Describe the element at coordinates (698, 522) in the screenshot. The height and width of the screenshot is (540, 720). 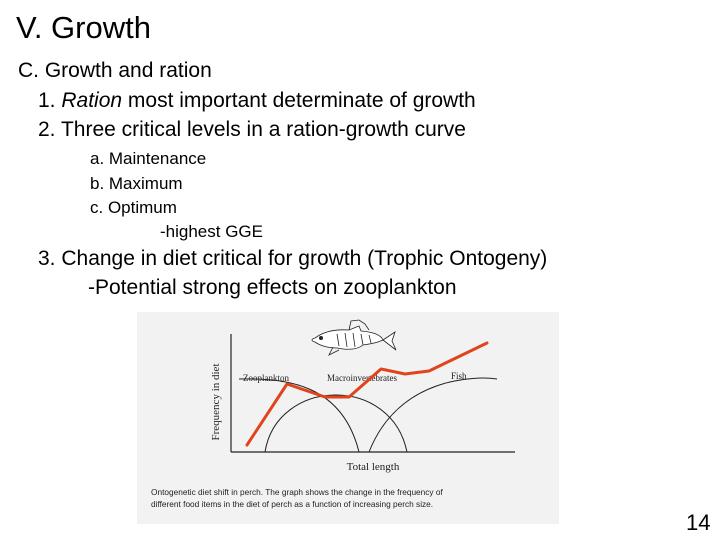
I see `page-number: 14` at that location.